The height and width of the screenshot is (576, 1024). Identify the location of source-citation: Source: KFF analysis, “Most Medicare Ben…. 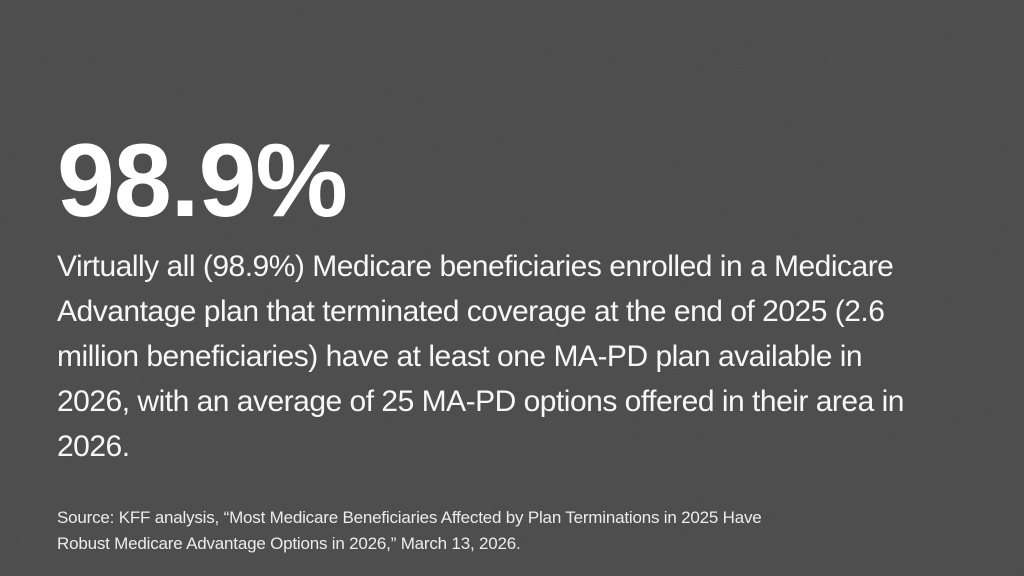
(409, 530).